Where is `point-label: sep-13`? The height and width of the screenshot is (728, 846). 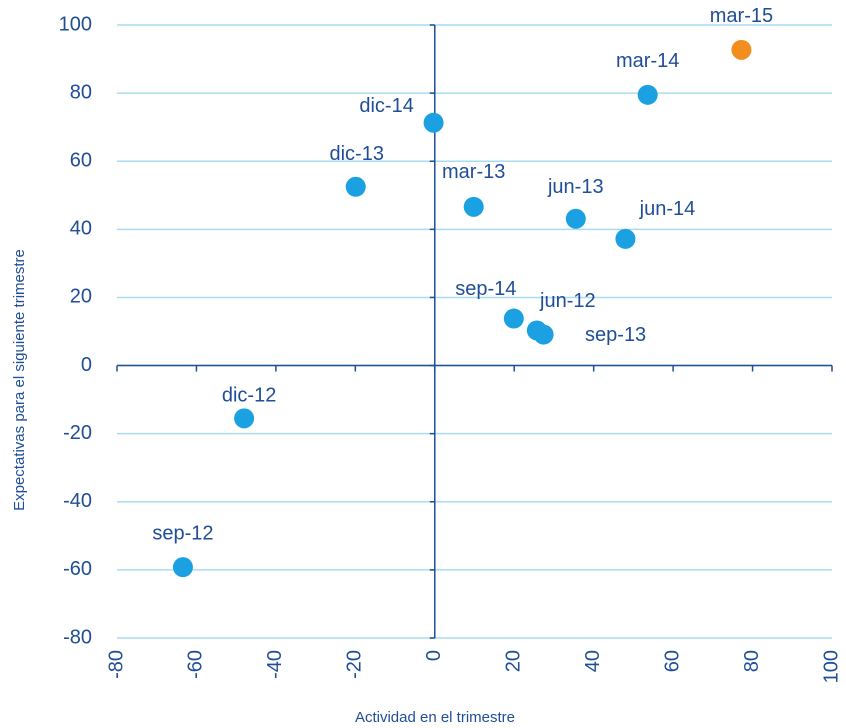
point-label: sep-13 is located at coordinates (615, 335).